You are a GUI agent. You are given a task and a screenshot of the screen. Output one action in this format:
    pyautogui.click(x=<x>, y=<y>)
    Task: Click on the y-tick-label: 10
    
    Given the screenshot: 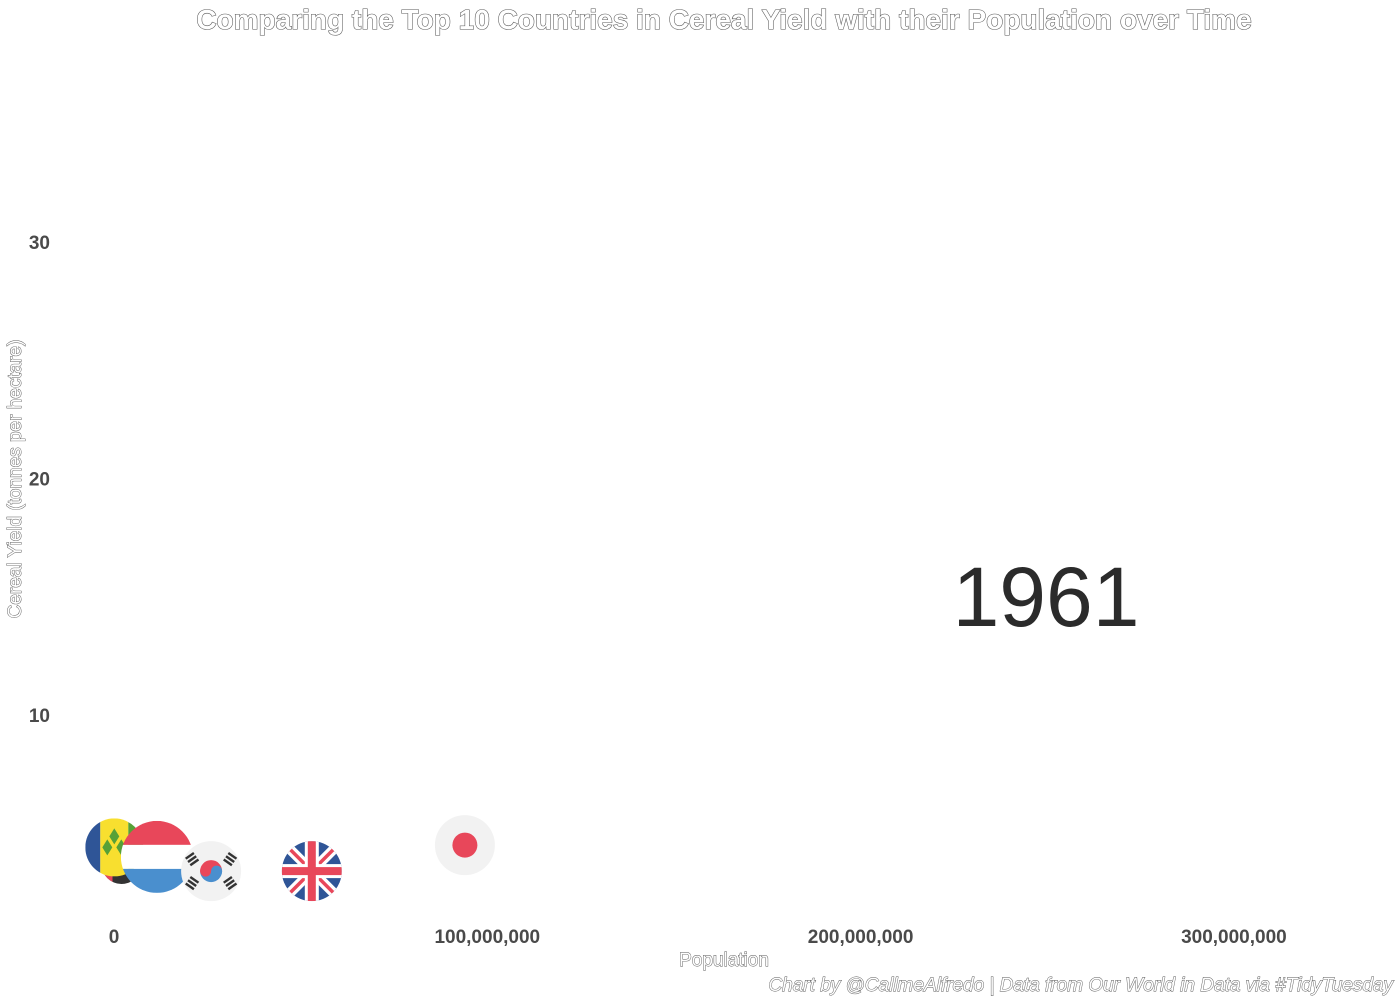 What is the action you would take?
    pyautogui.click(x=39, y=716)
    